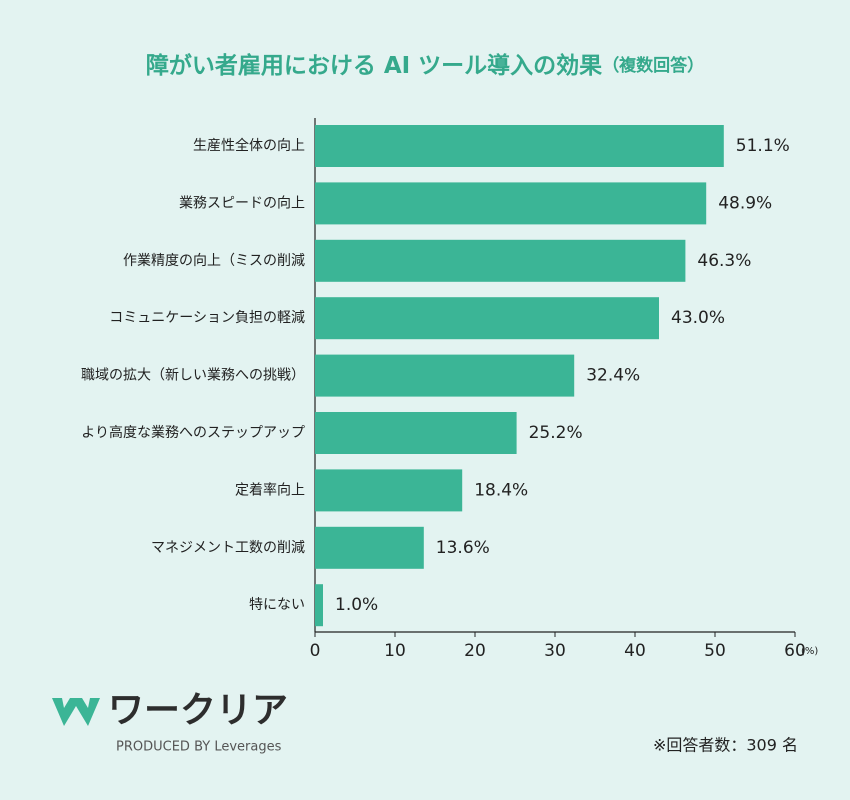 This screenshot has width=850, height=800. I want to click on x-tick-label: 30, so click(555, 651).